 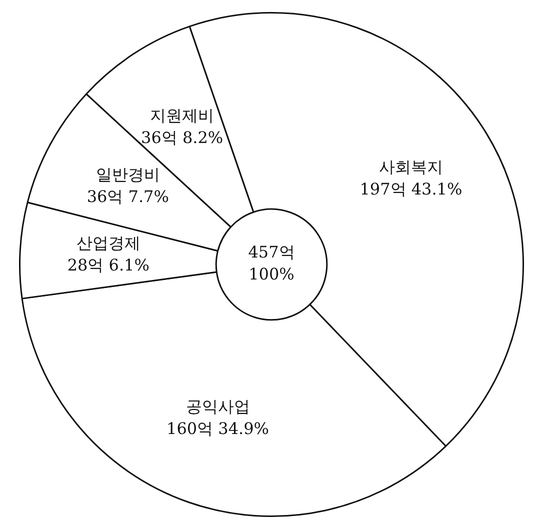 I want to click on data-label: 160억 34.9%, so click(x=217, y=428).